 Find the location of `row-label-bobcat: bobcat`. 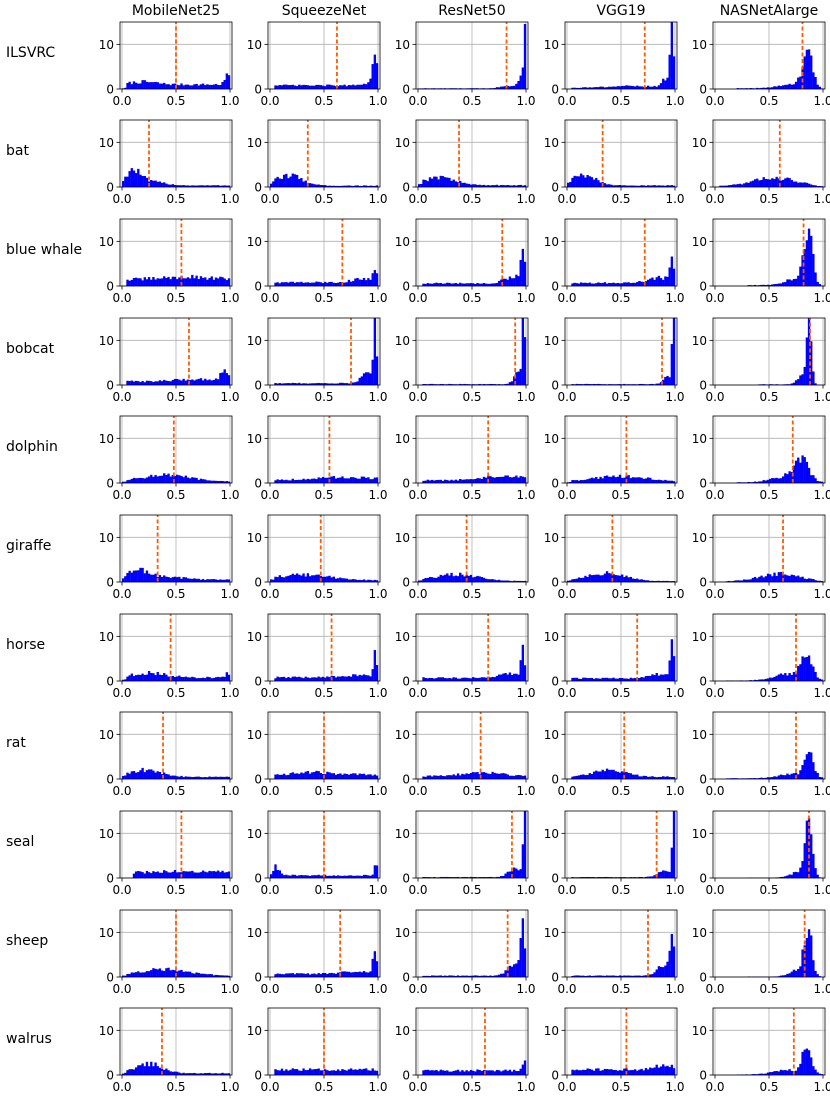

row-label-bobcat: bobcat is located at coordinates (30, 349).